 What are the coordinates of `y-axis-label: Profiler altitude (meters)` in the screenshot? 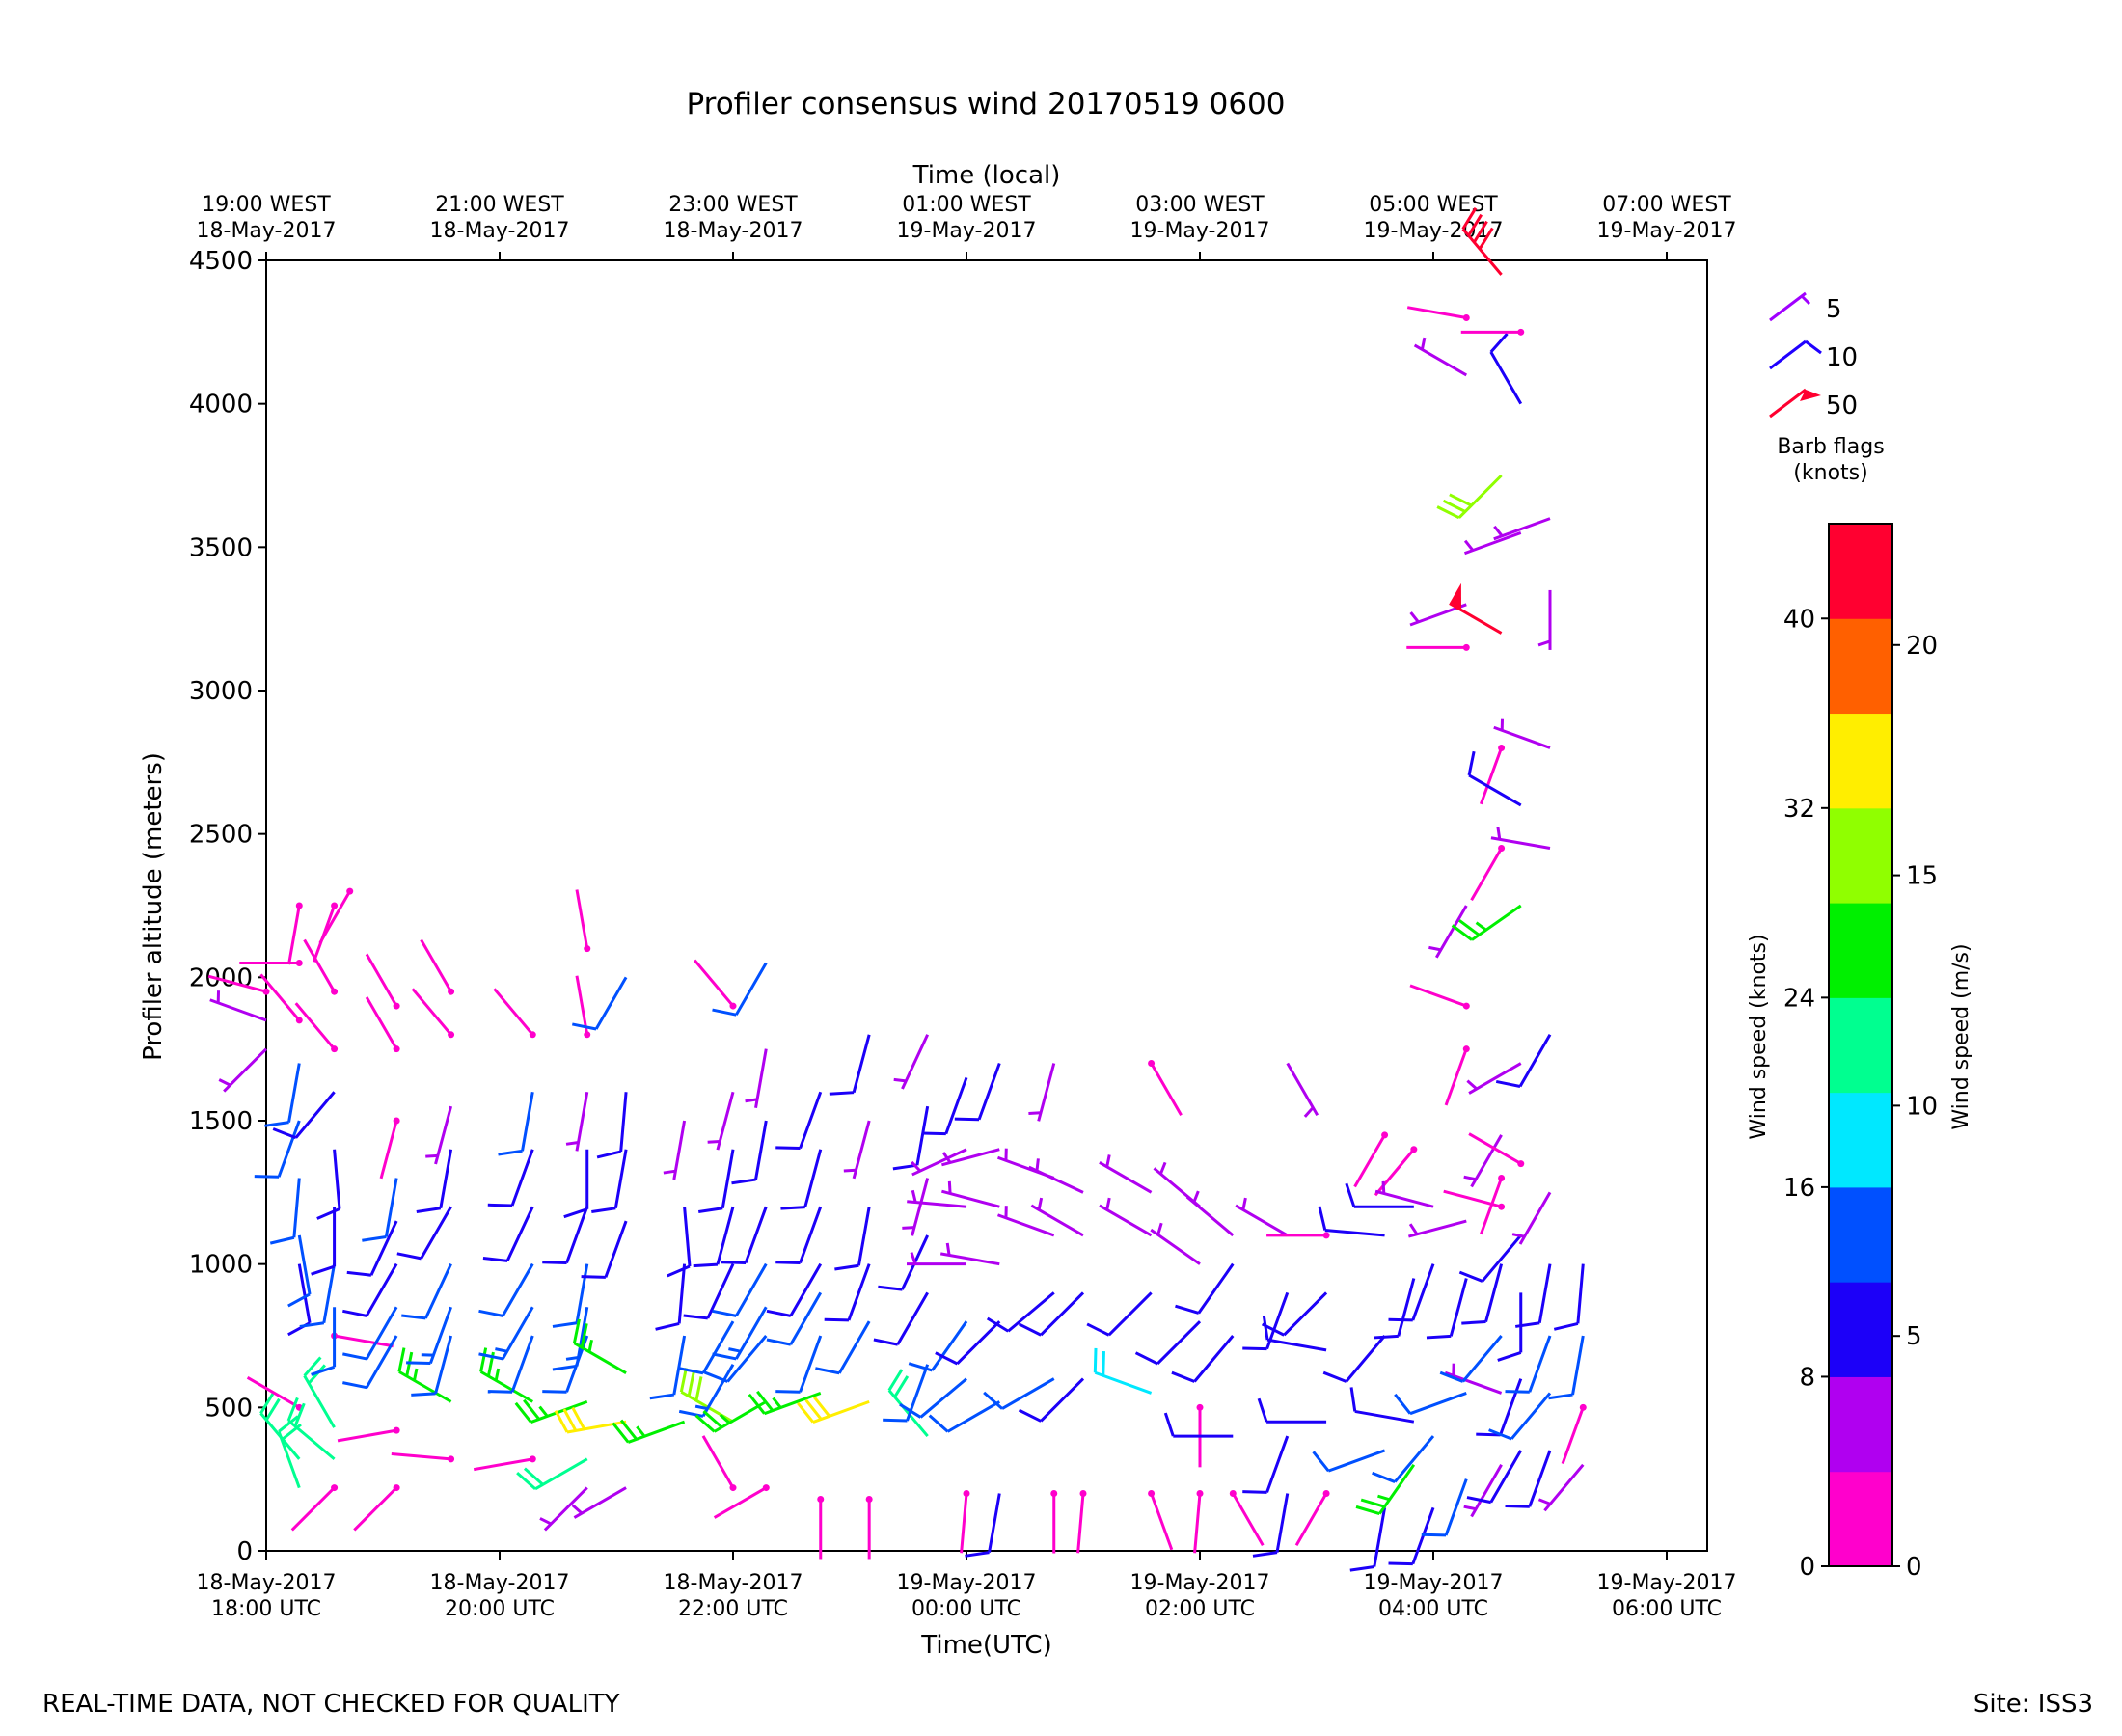 It's located at (154, 907).